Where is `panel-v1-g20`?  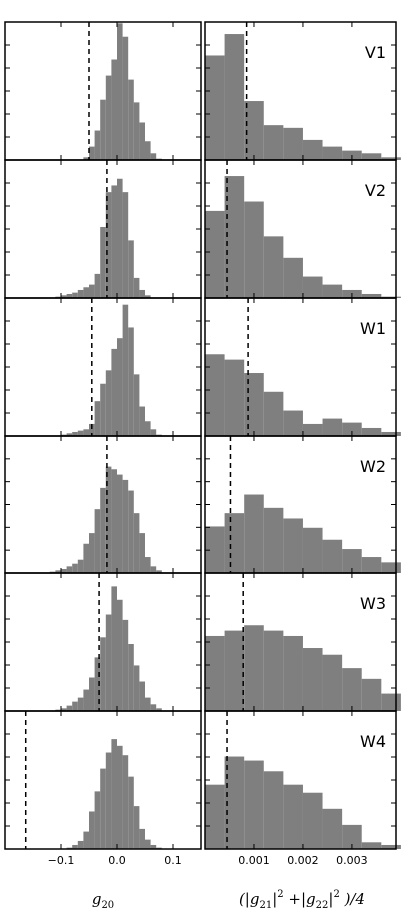 panel-v1-g20 is located at coordinates (103, 91).